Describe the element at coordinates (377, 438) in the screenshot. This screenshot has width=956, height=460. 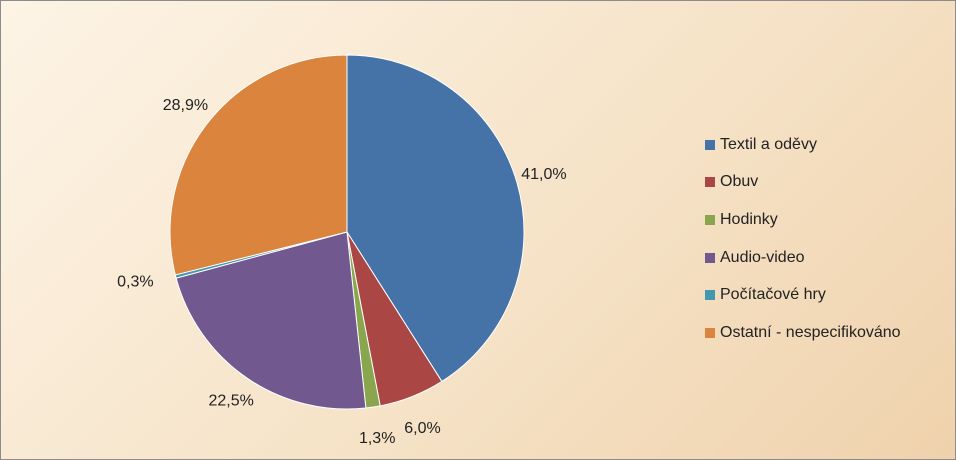
I see `data-label-3: 1,3%` at that location.